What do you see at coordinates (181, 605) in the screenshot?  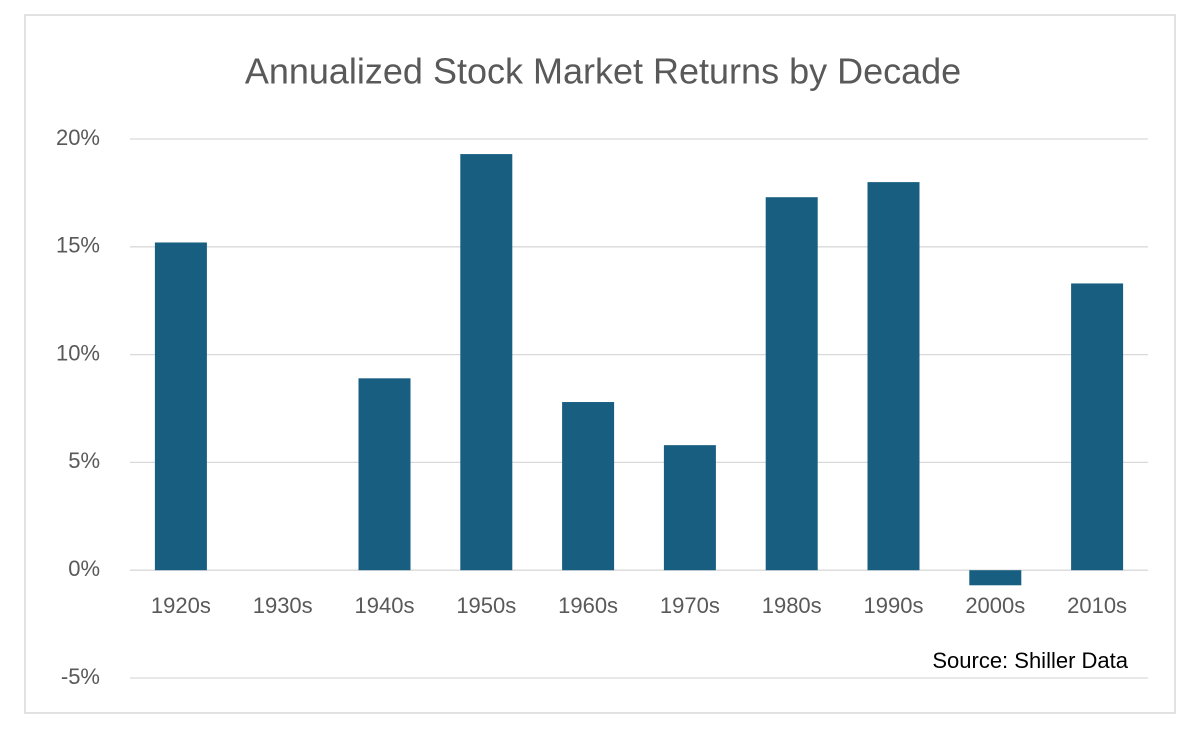 I see `x-tick-label: 1920s` at bounding box center [181, 605].